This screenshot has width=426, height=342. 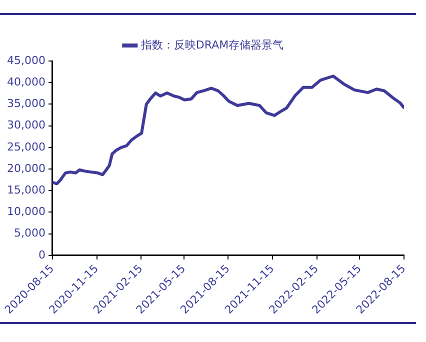 What do you see at coordinates (212, 45) in the screenshot?
I see `legend-label: 指数：反映DRAM存储器景气` at bounding box center [212, 45].